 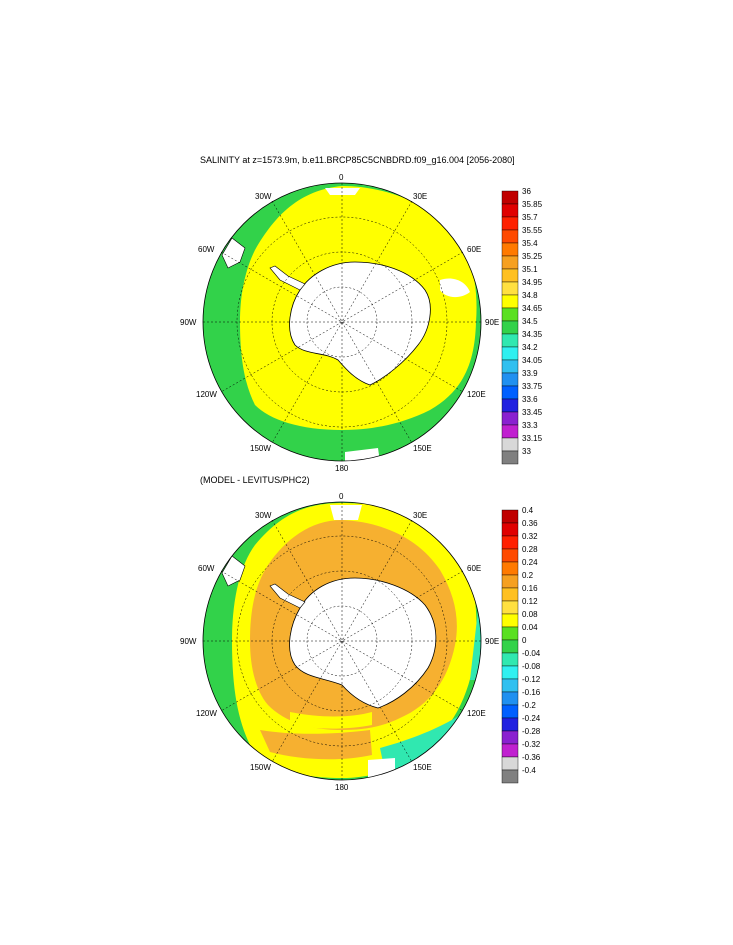 I want to click on bottom-colorbar-label: -0.2, so click(x=529, y=705).